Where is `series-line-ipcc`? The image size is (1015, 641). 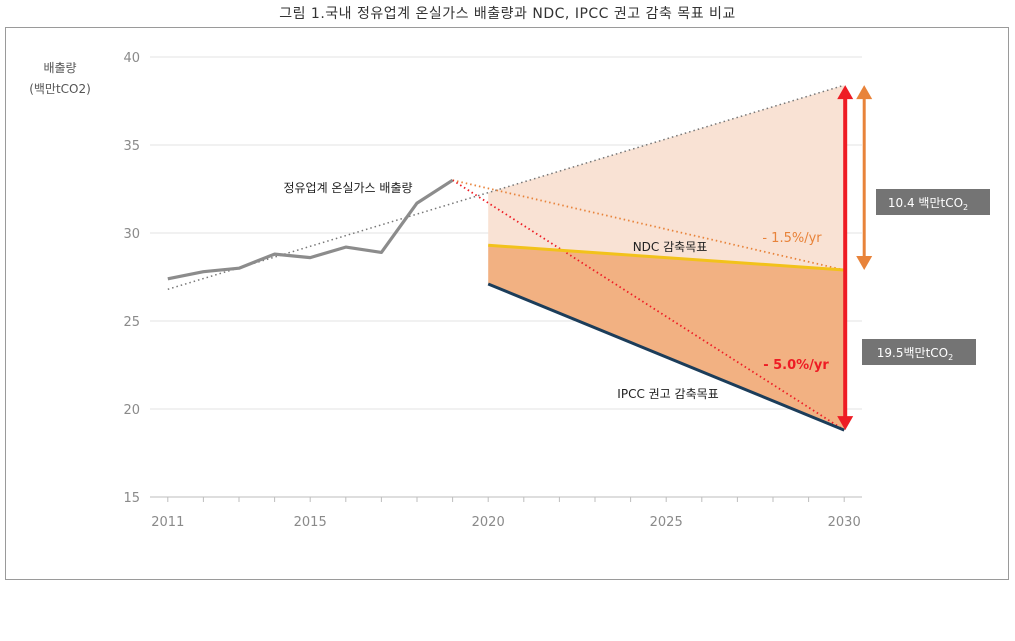 series-line-ipcc is located at coordinates (666, 357).